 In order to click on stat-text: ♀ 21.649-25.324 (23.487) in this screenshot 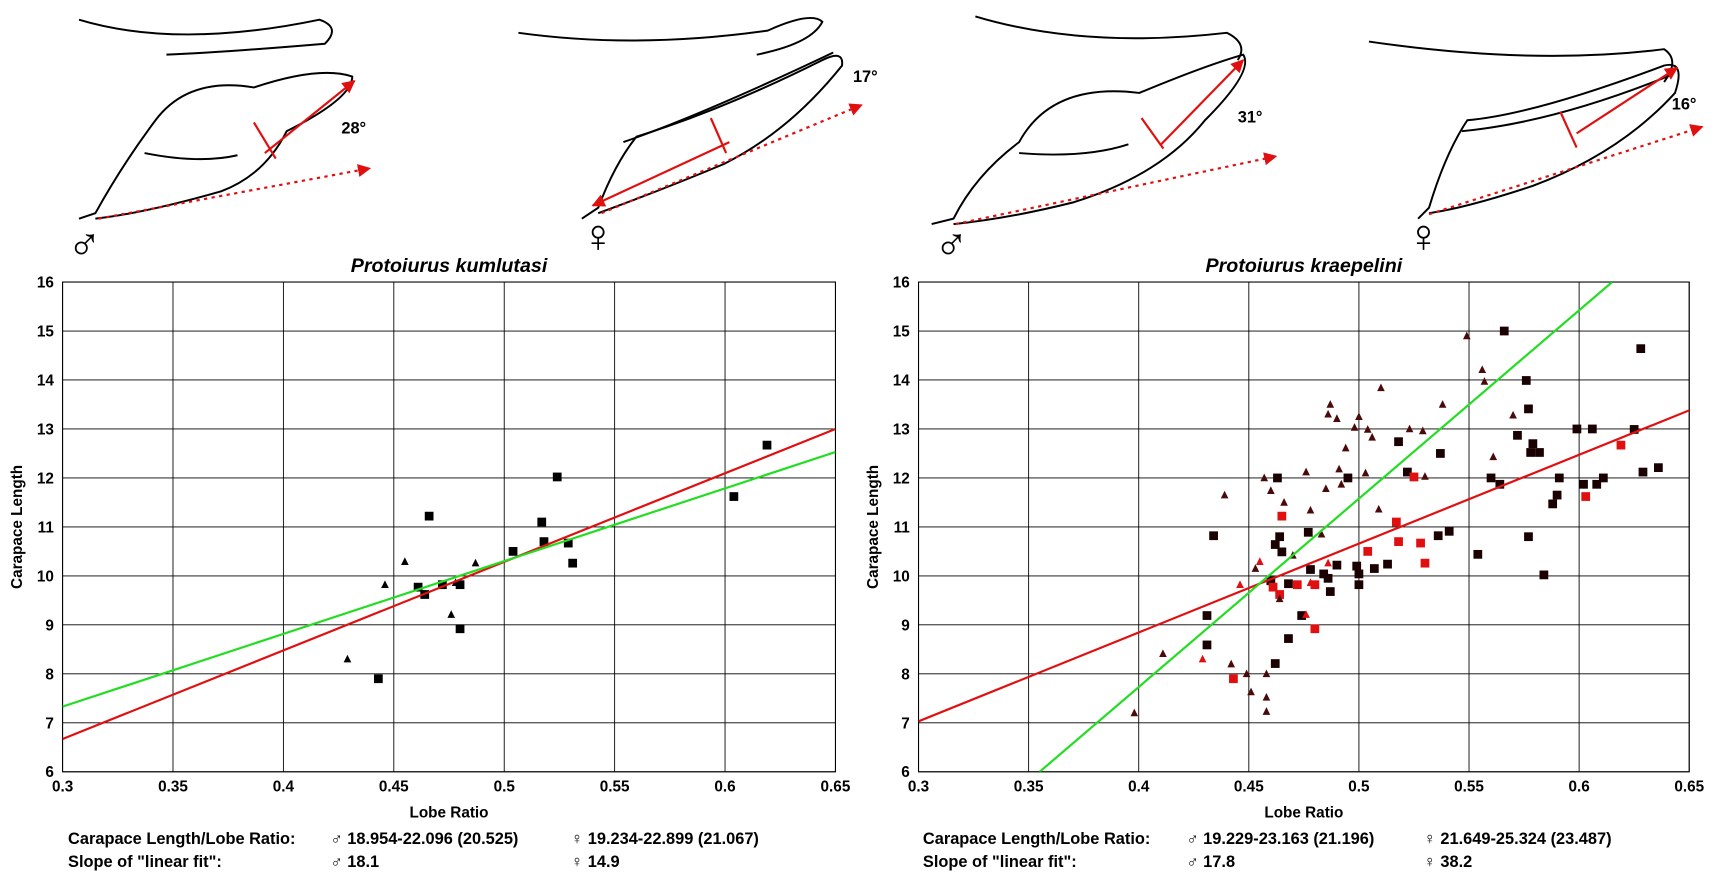, I will do `click(1518, 839)`.